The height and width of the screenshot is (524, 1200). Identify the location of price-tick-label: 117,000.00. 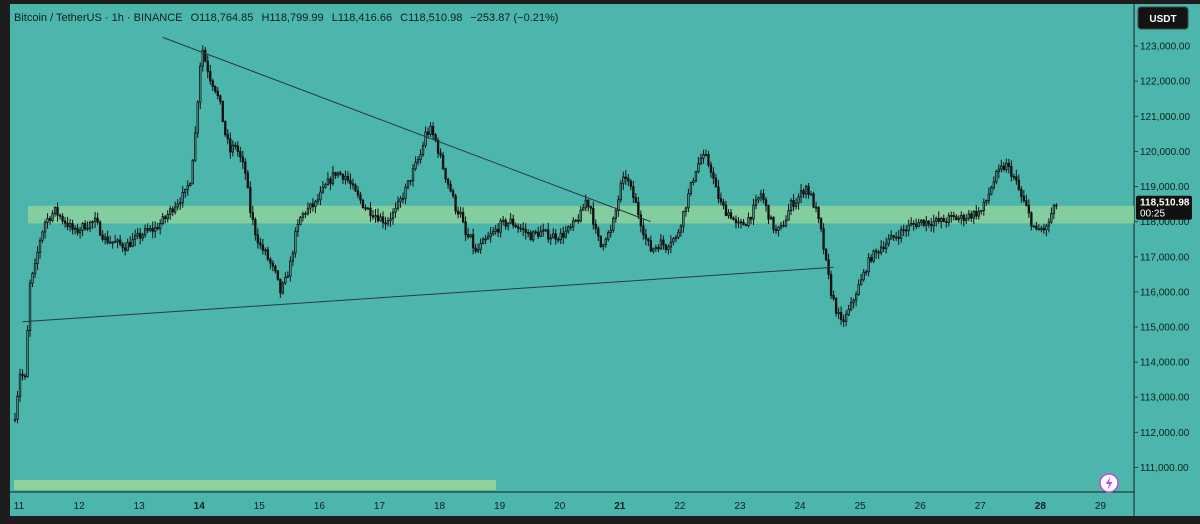
(1165, 257).